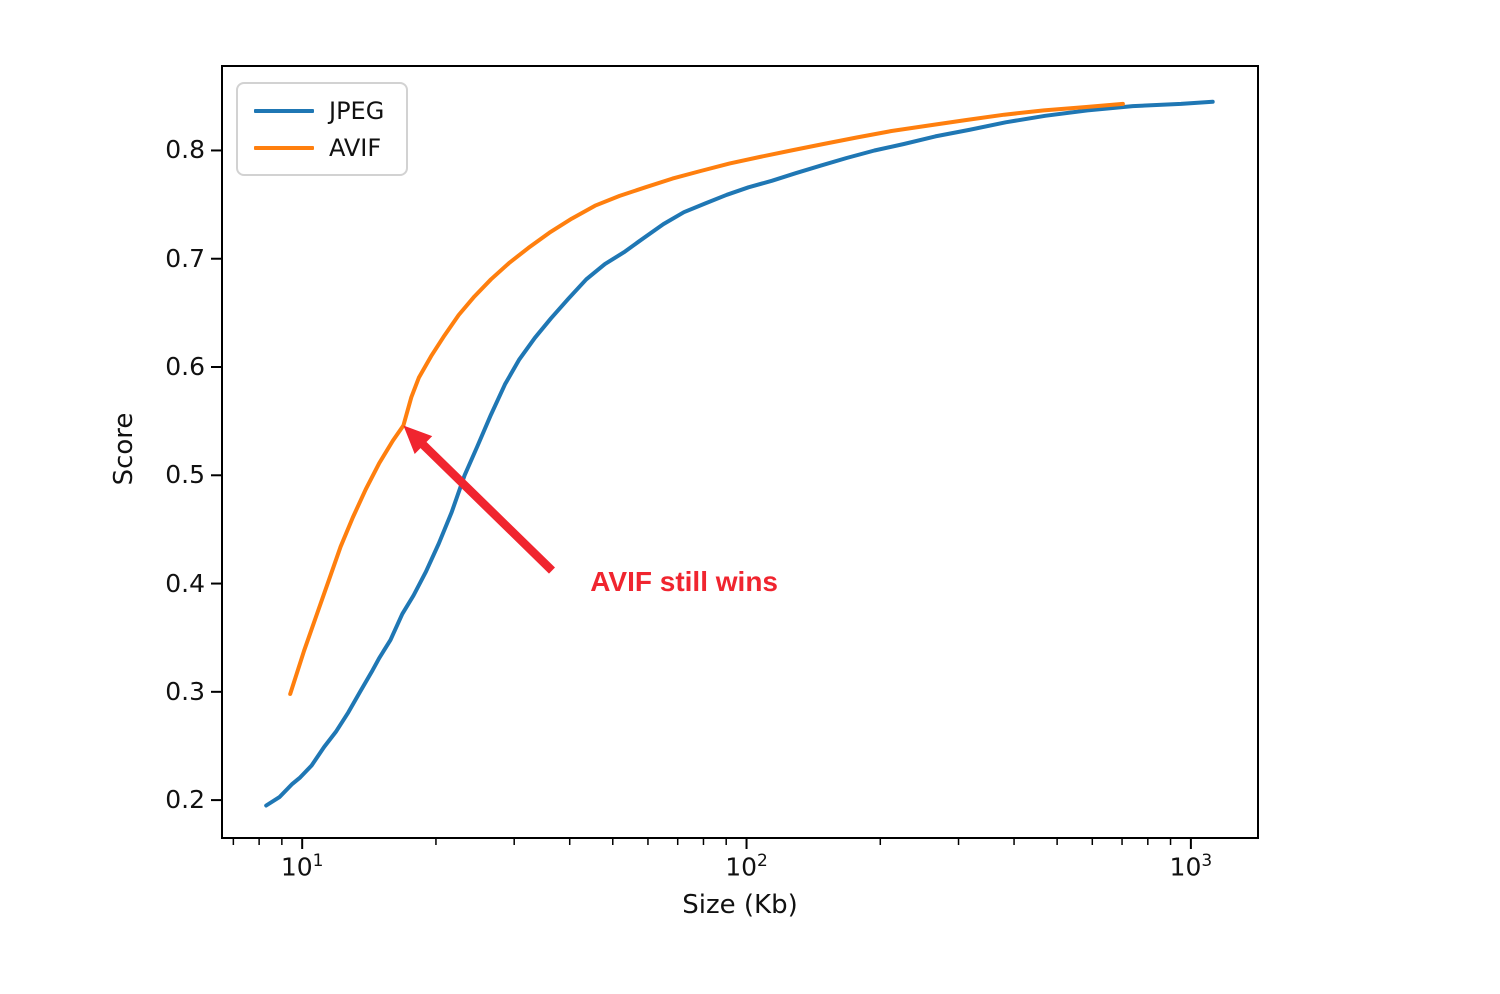 This screenshot has width=1500, height=994. What do you see at coordinates (185, 366) in the screenshot?
I see `y-tick-label: 0.6` at bounding box center [185, 366].